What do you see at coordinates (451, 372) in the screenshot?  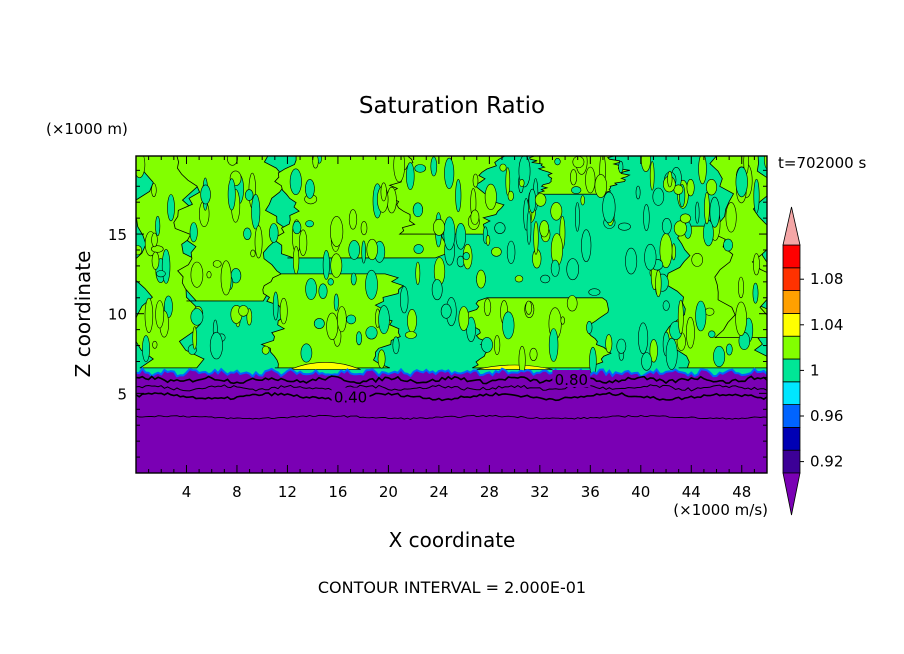 I see `layer-edge-contour` at bounding box center [451, 372].